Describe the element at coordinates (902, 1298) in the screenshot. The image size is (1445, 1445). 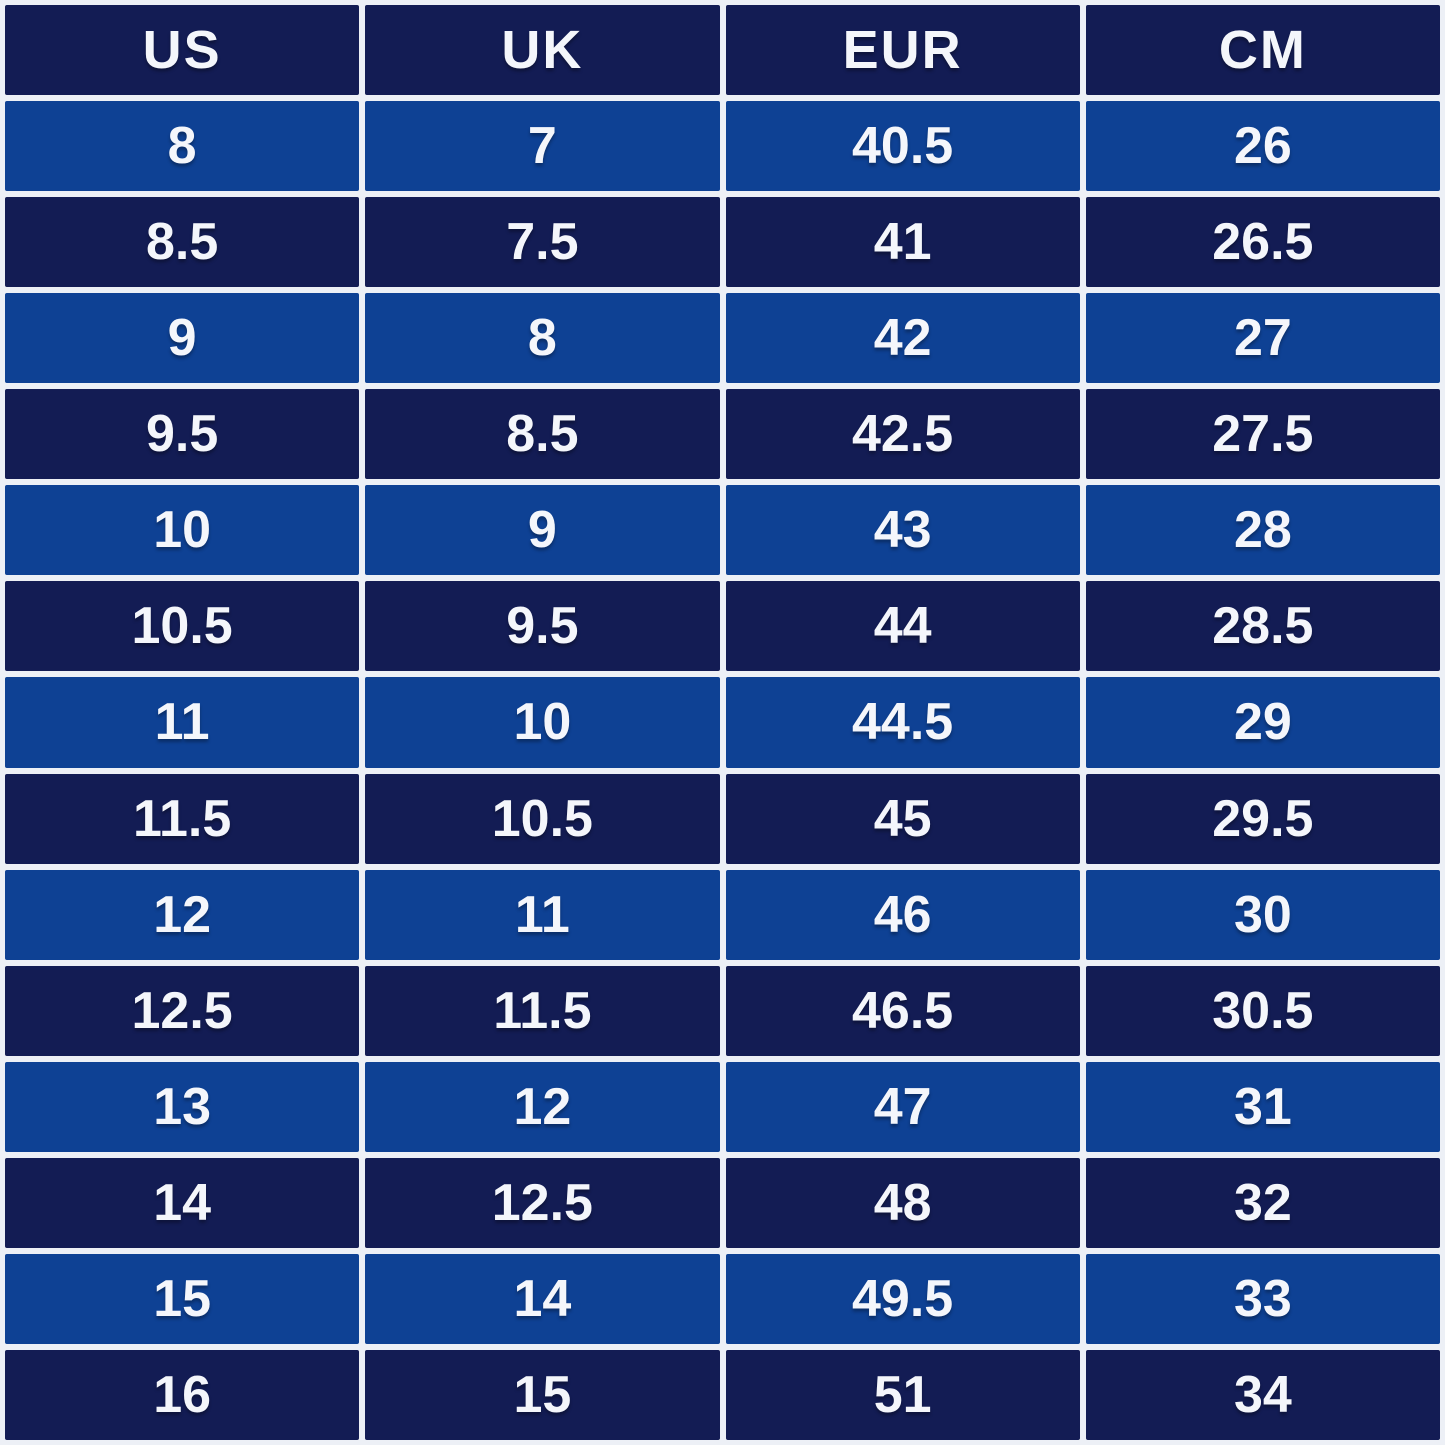
I see `cell-eur-row-13: 49.5` at that location.